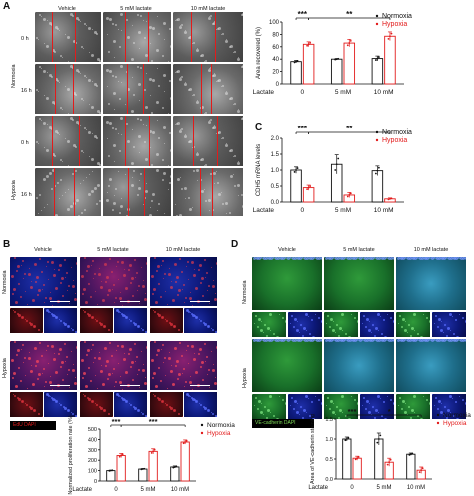 This screenshot has width=474, height=496. I want to click on panel-b-row-normoxia: Normoxia, so click(5, 282).